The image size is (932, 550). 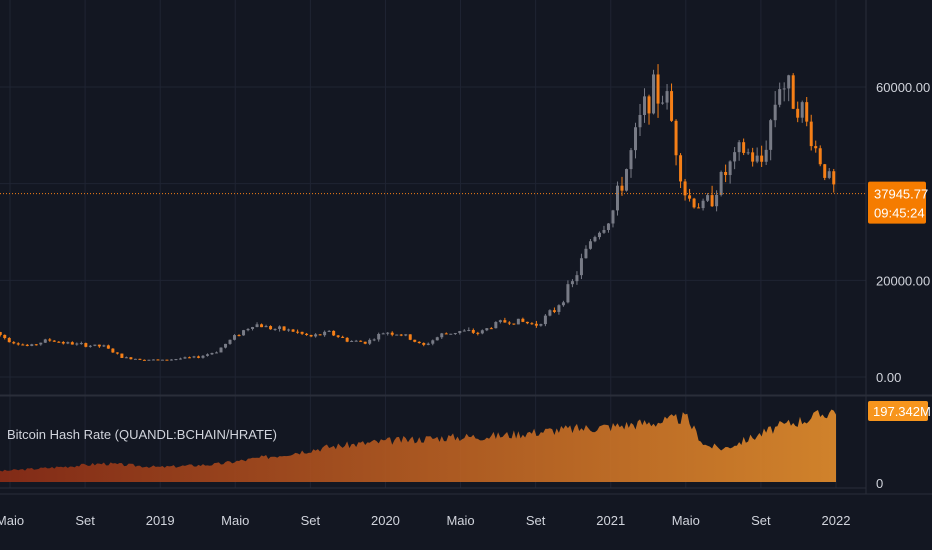 I want to click on hash-rate-fill, so click(x=418, y=445).